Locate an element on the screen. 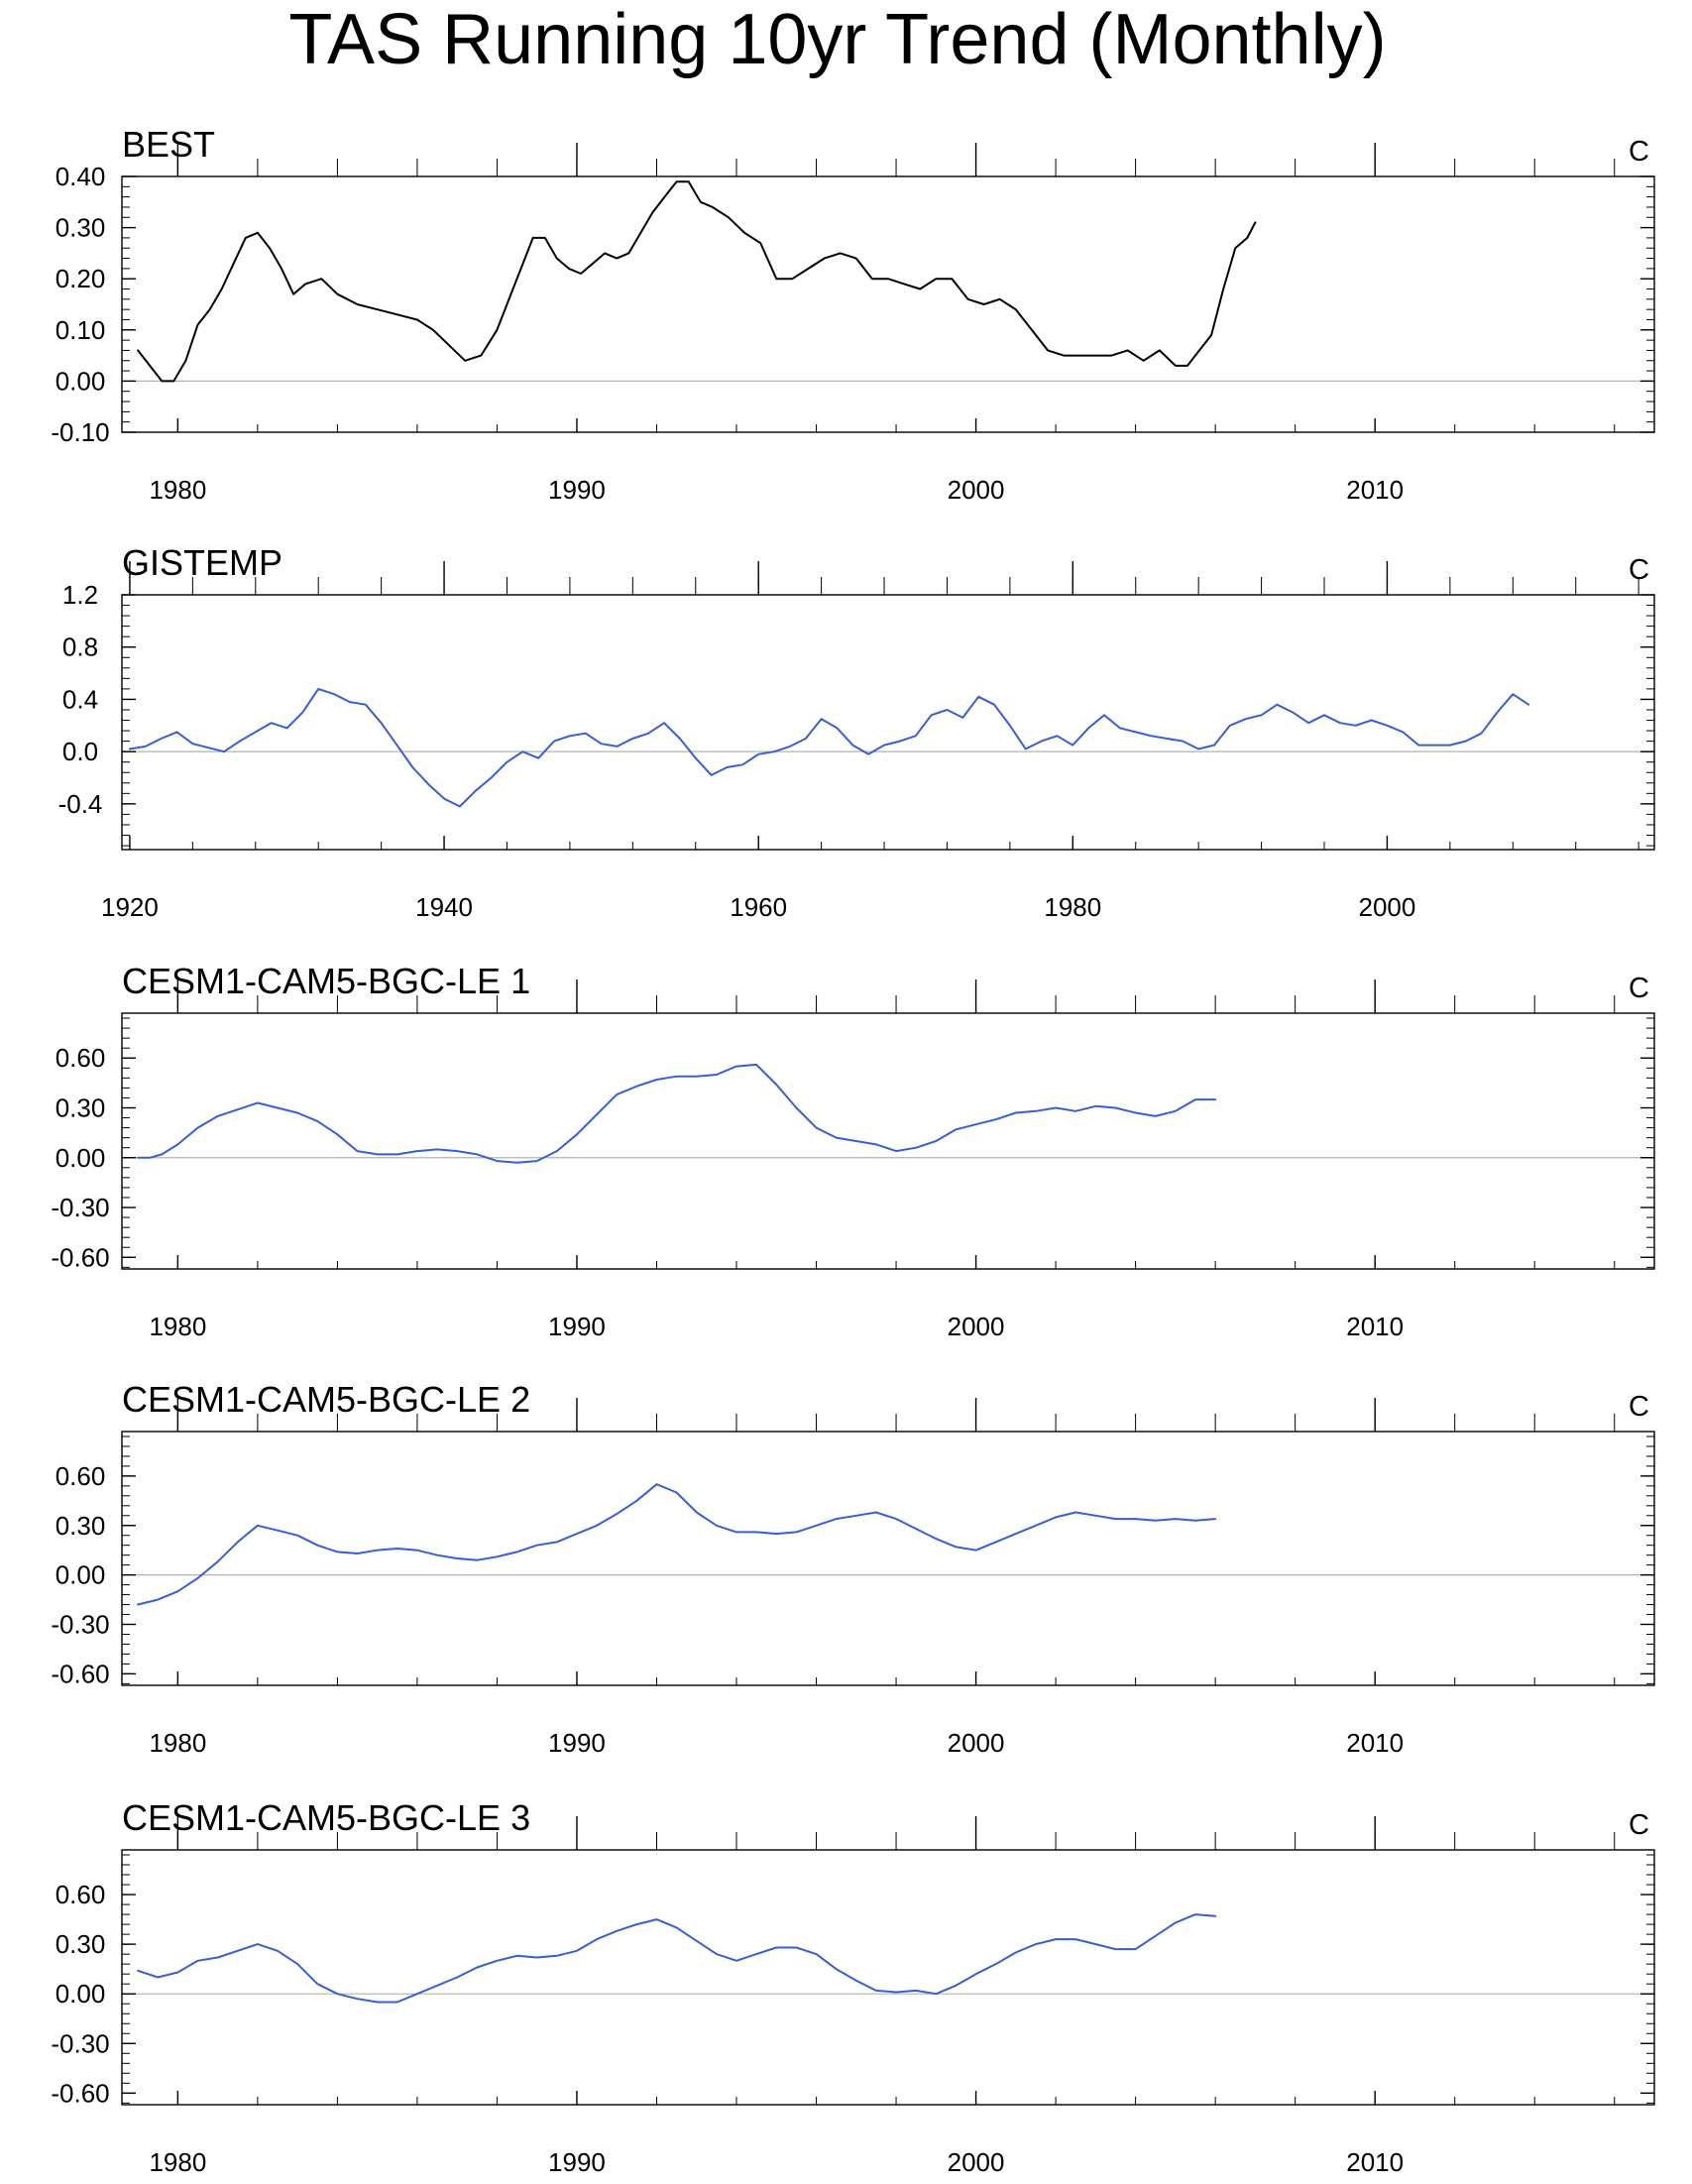 The height and width of the screenshot is (2184, 1692). y-tick-label: 0.4 is located at coordinates (80, 699).